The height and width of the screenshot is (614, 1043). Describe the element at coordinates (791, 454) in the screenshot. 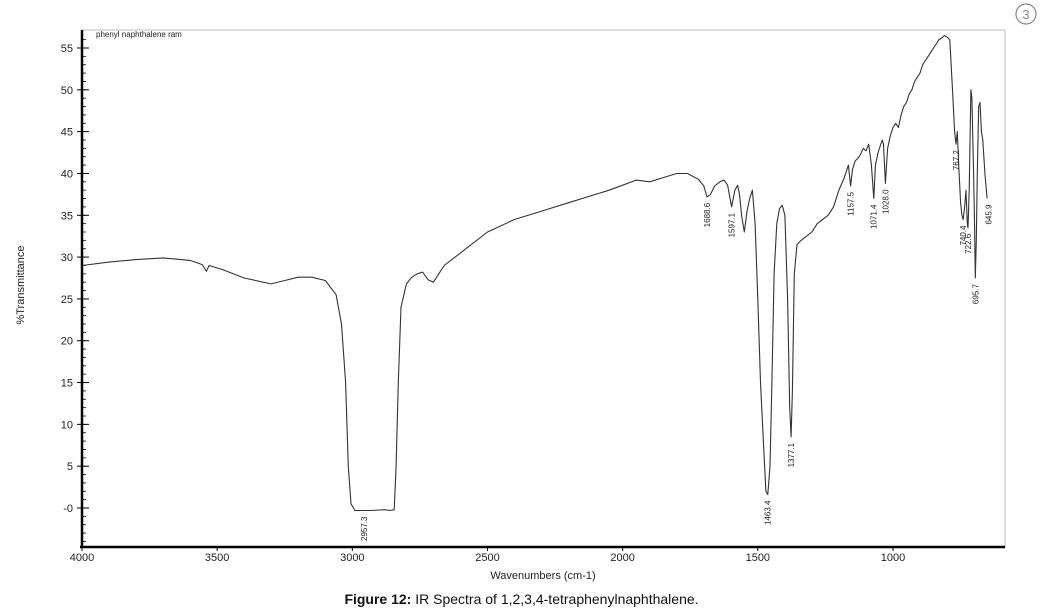

I see `peak-label: 1377.1` at that location.